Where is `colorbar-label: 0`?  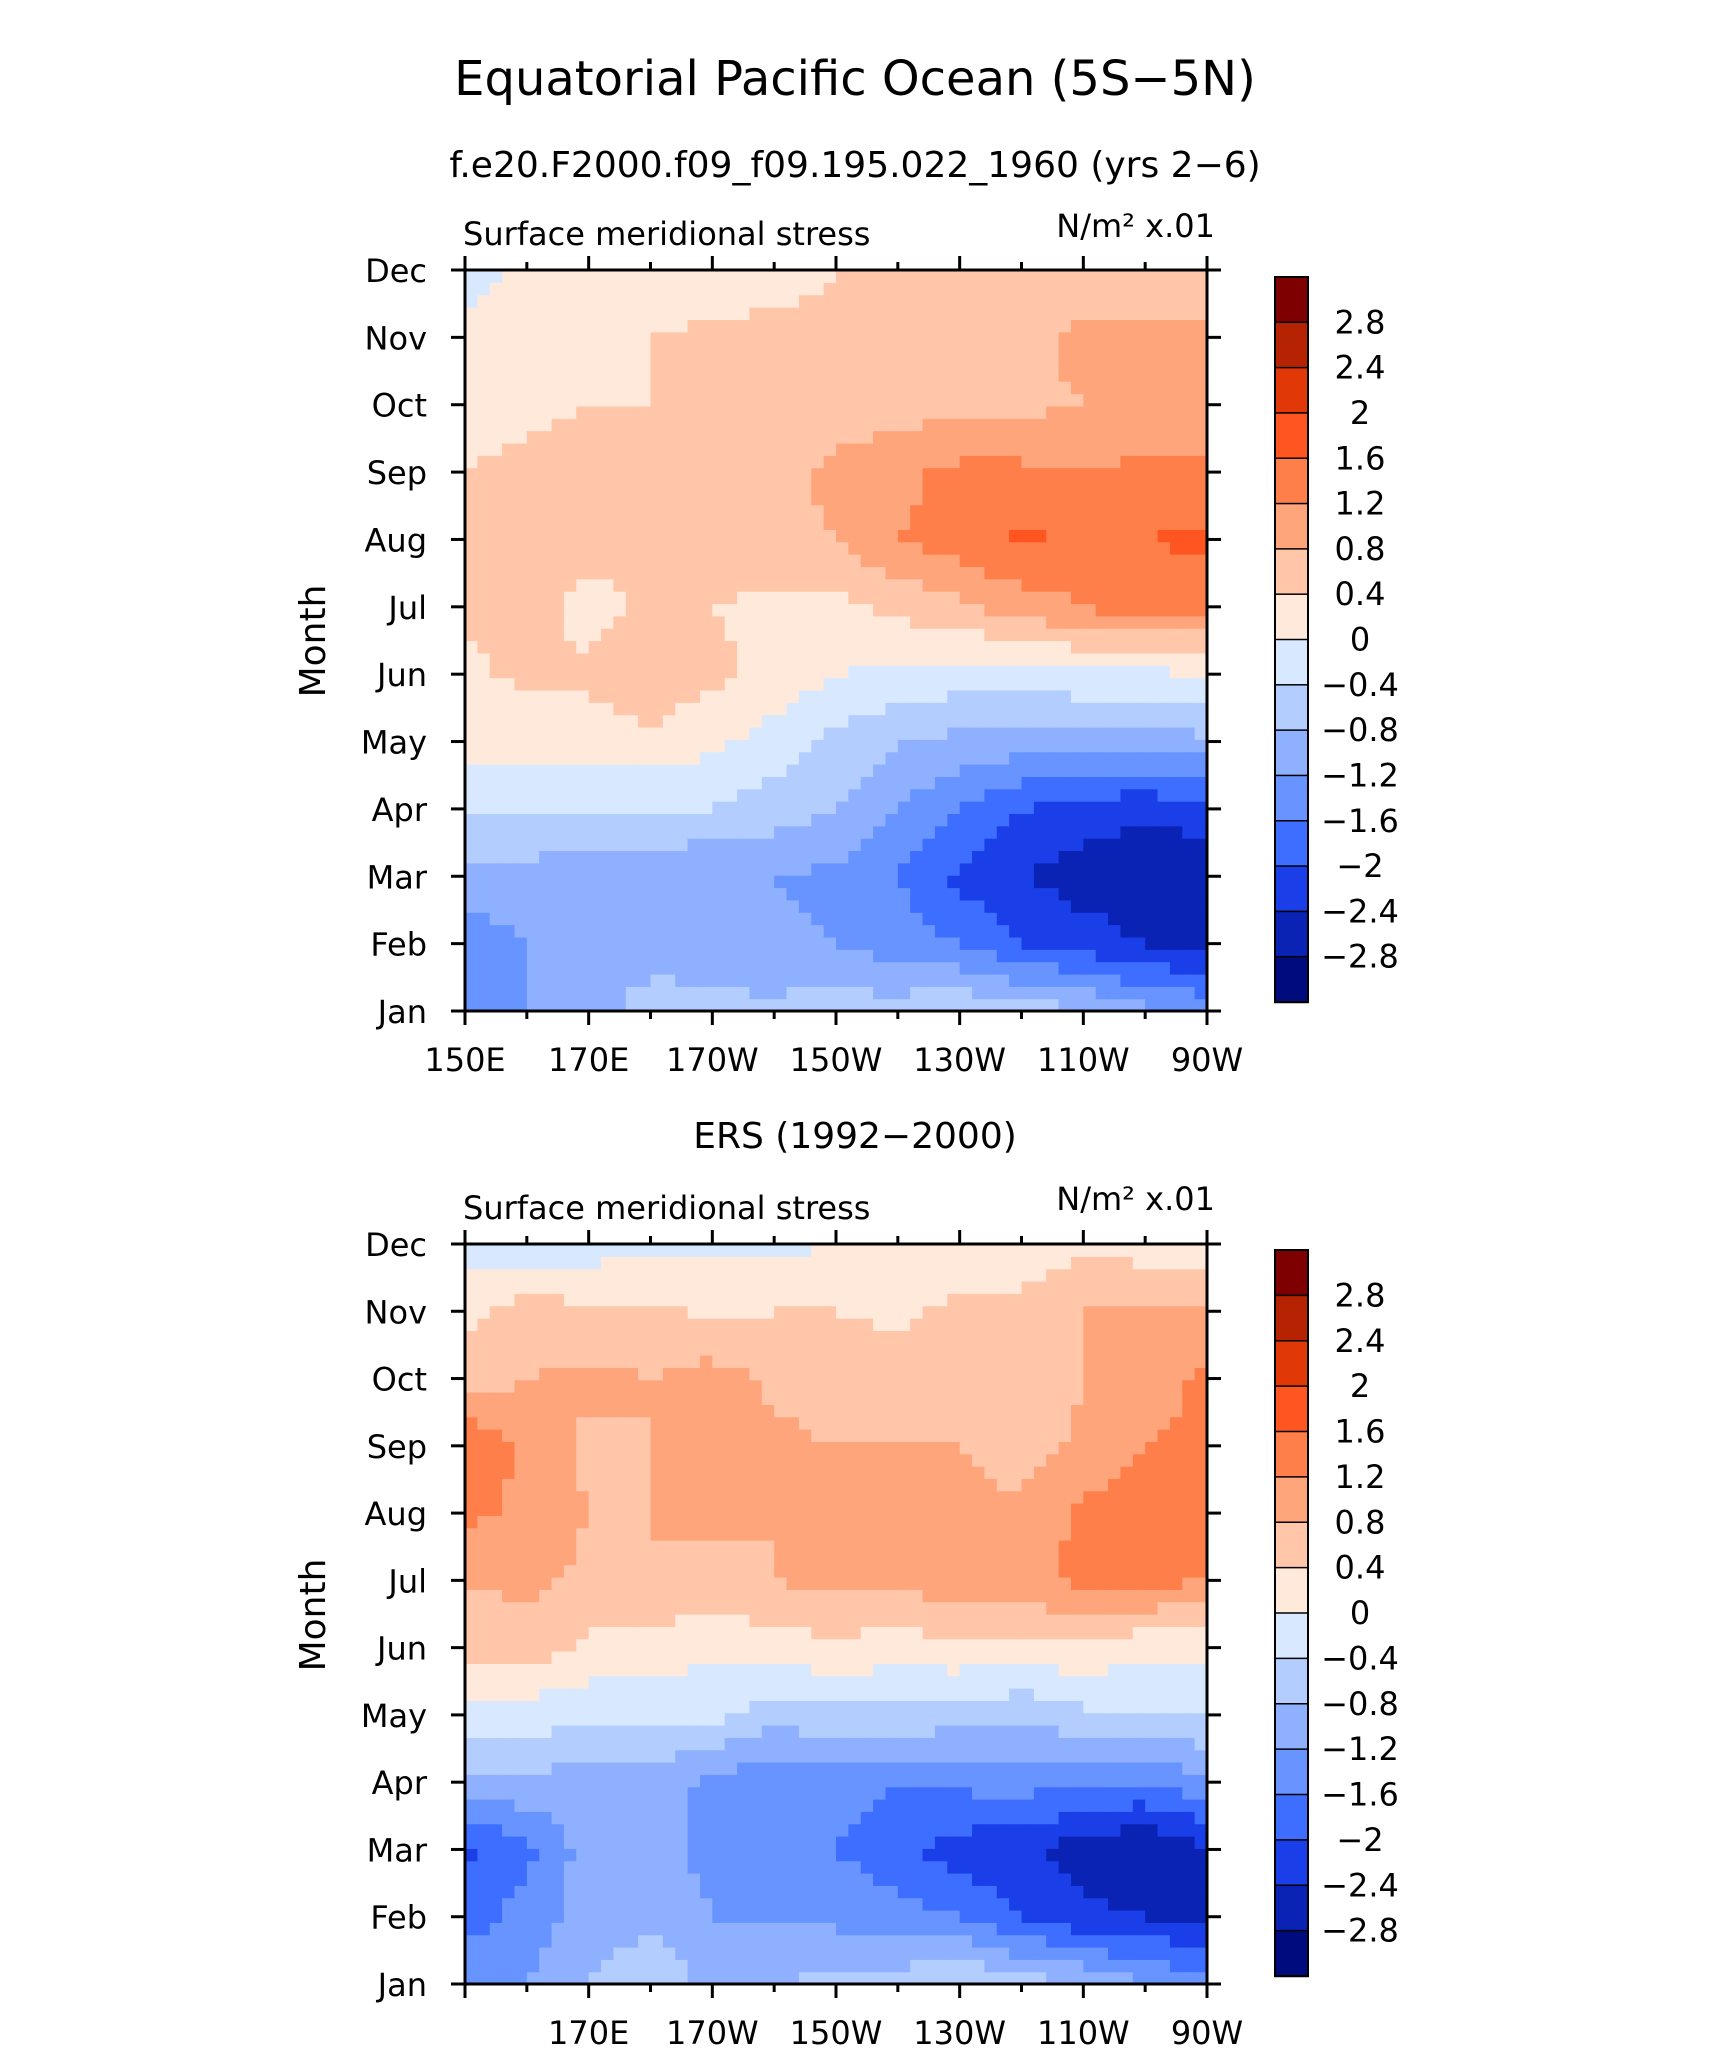
colorbar-label: 0 is located at coordinates (1360, 640).